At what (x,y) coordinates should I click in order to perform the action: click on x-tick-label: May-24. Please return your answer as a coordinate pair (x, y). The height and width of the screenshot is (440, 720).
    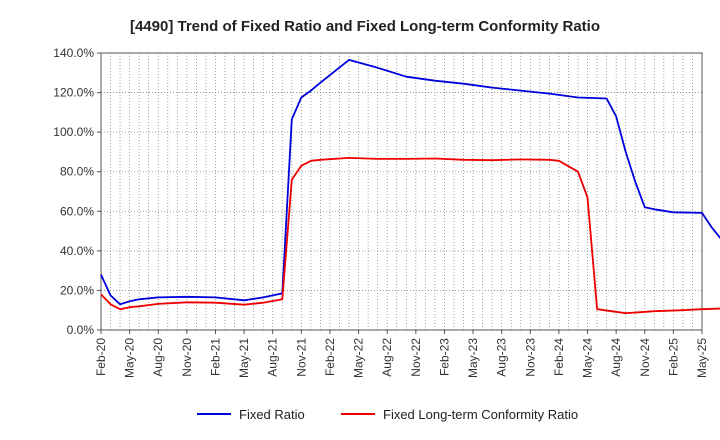
    Looking at the image, I should click on (588, 358).